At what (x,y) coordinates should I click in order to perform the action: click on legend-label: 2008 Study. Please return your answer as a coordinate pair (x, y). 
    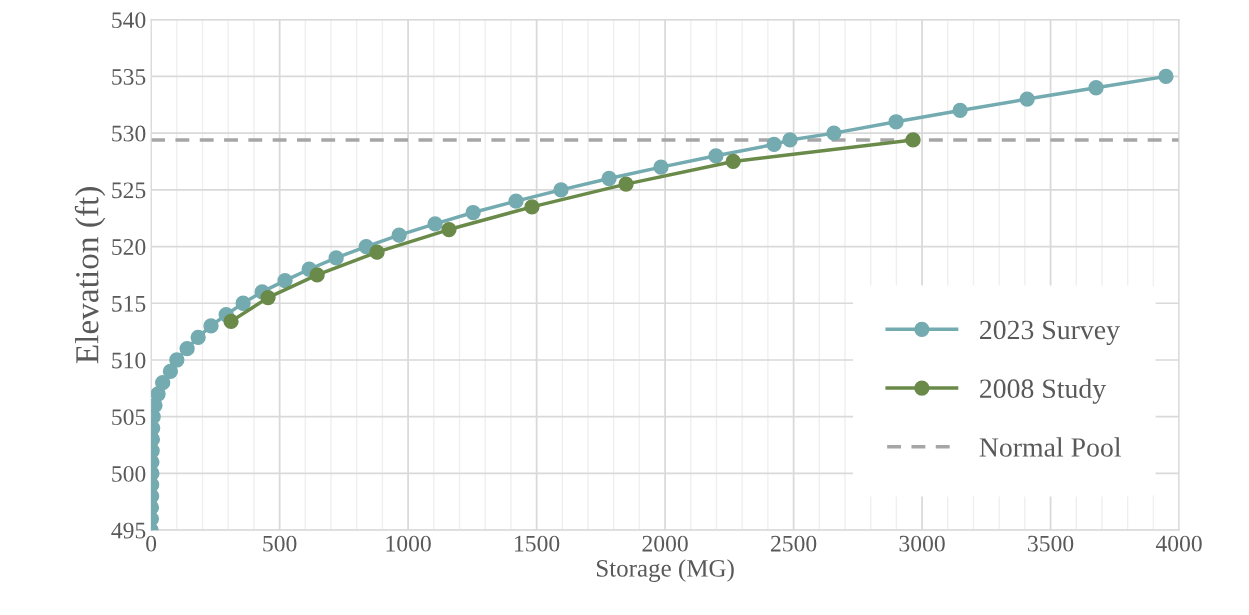
    Looking at the image, I should click on (1043, 391).